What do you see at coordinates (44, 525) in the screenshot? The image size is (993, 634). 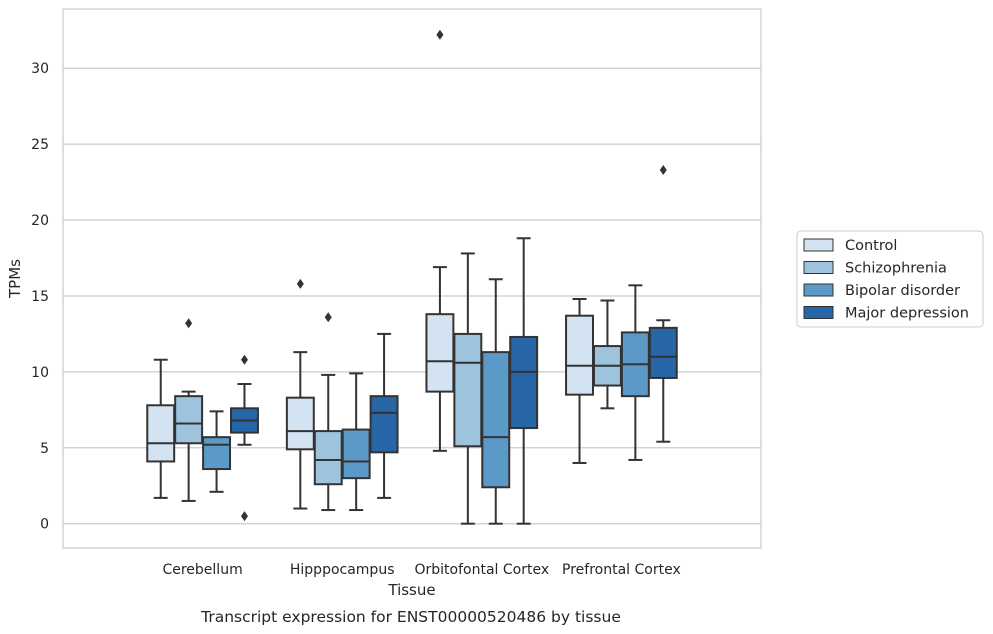 I see `y-tick-label: 0` at bounding box center [44, 525].